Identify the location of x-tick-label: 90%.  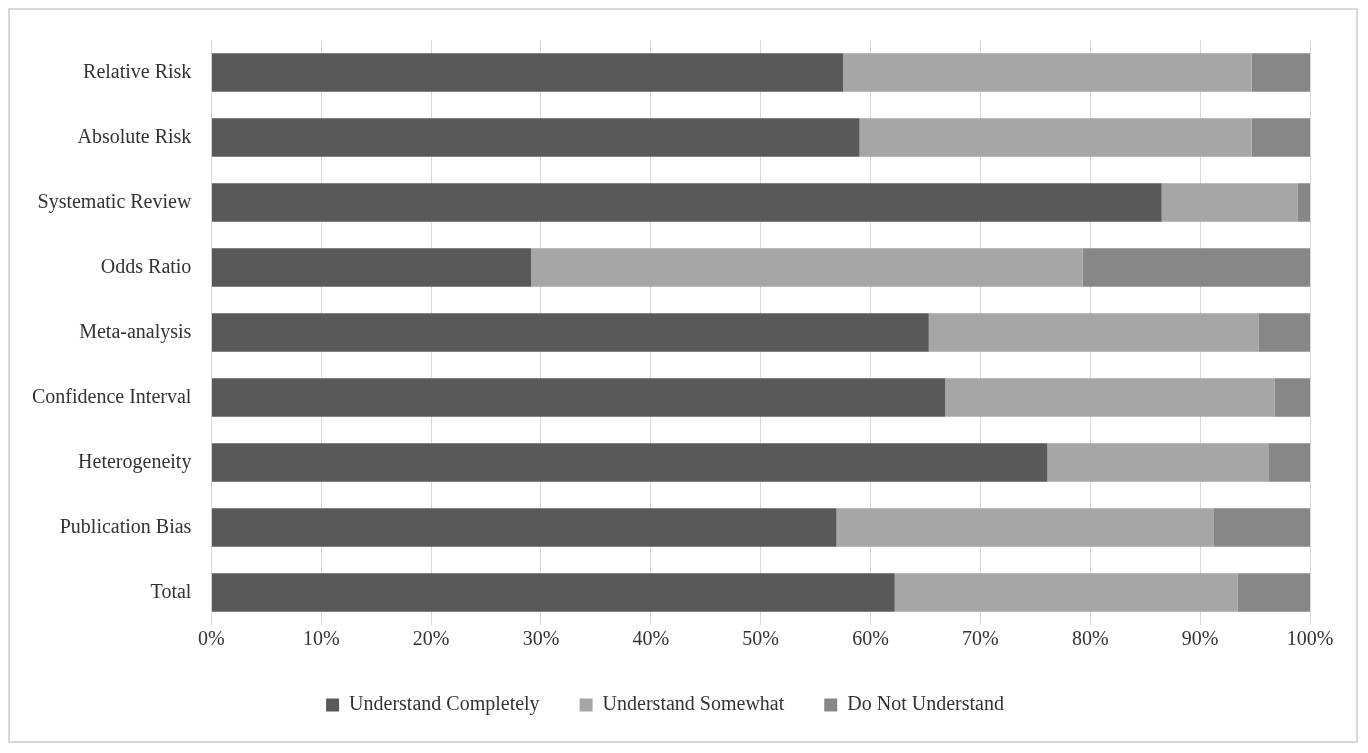
(1200, 638).